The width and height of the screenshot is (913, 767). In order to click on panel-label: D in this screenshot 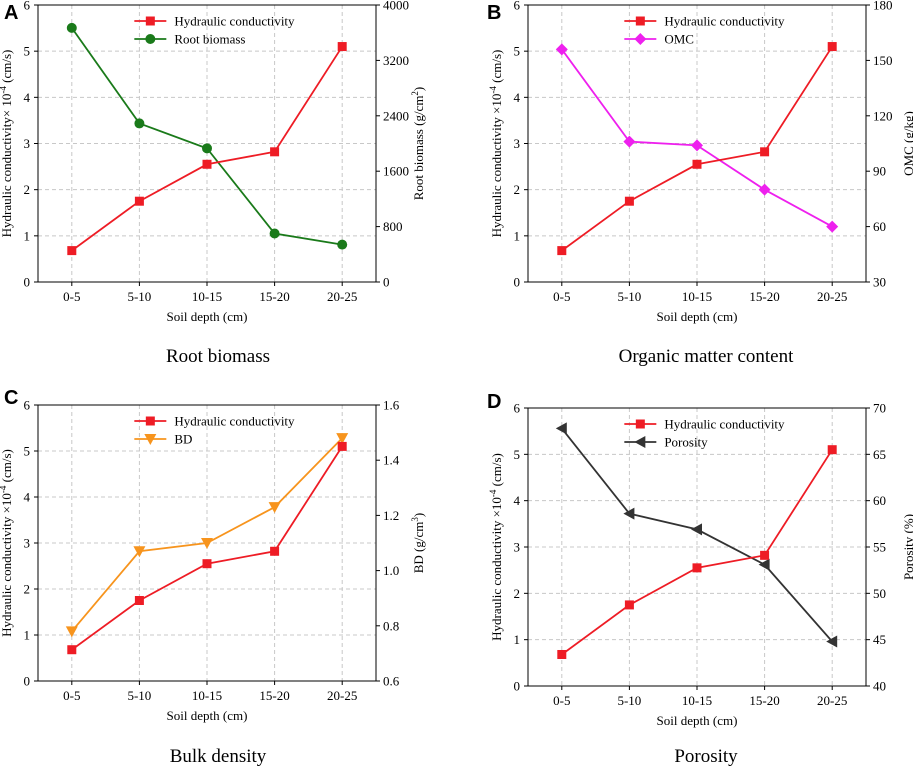, I will do `click(494, 402)`.